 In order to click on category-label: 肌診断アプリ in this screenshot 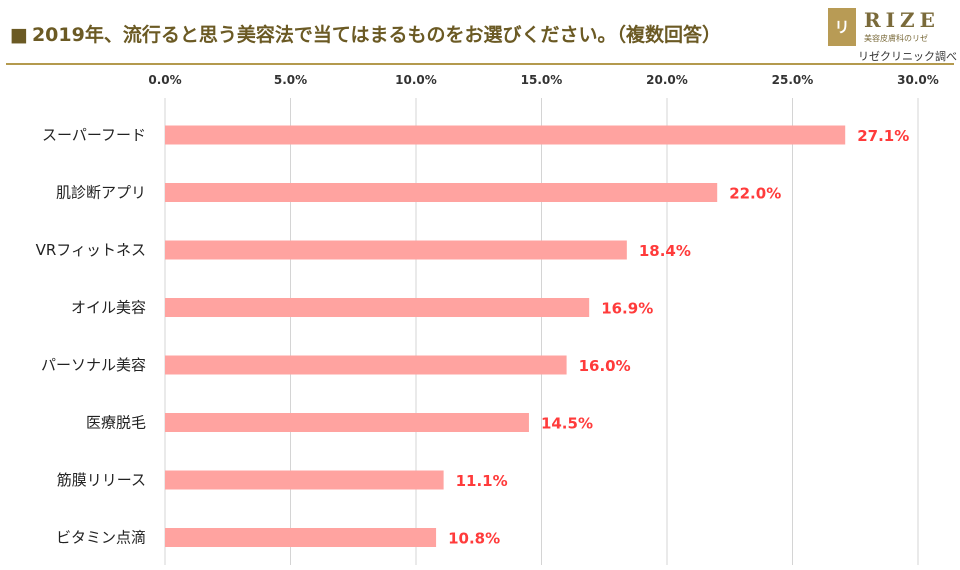, I will do `click(101, 193)`.